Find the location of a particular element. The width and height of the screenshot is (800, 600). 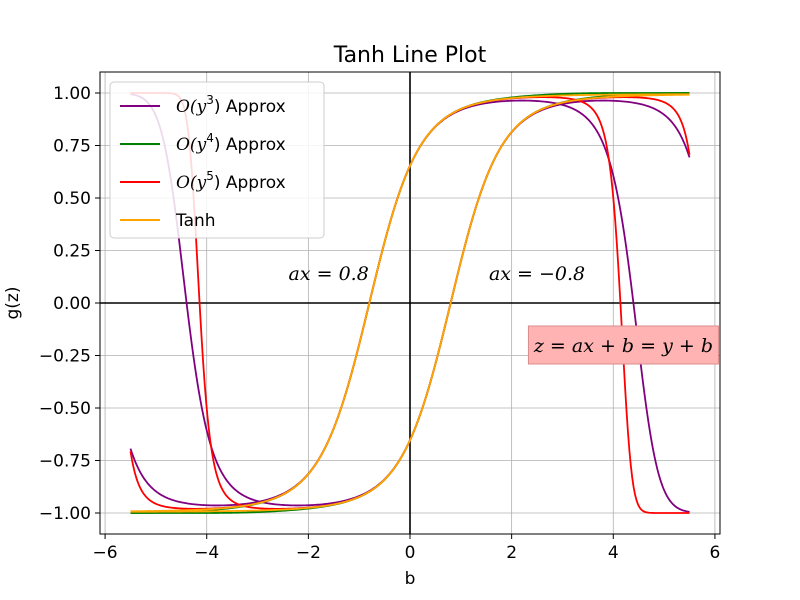

y-tick-label: 0.50 is located at coordinates (72, 199).